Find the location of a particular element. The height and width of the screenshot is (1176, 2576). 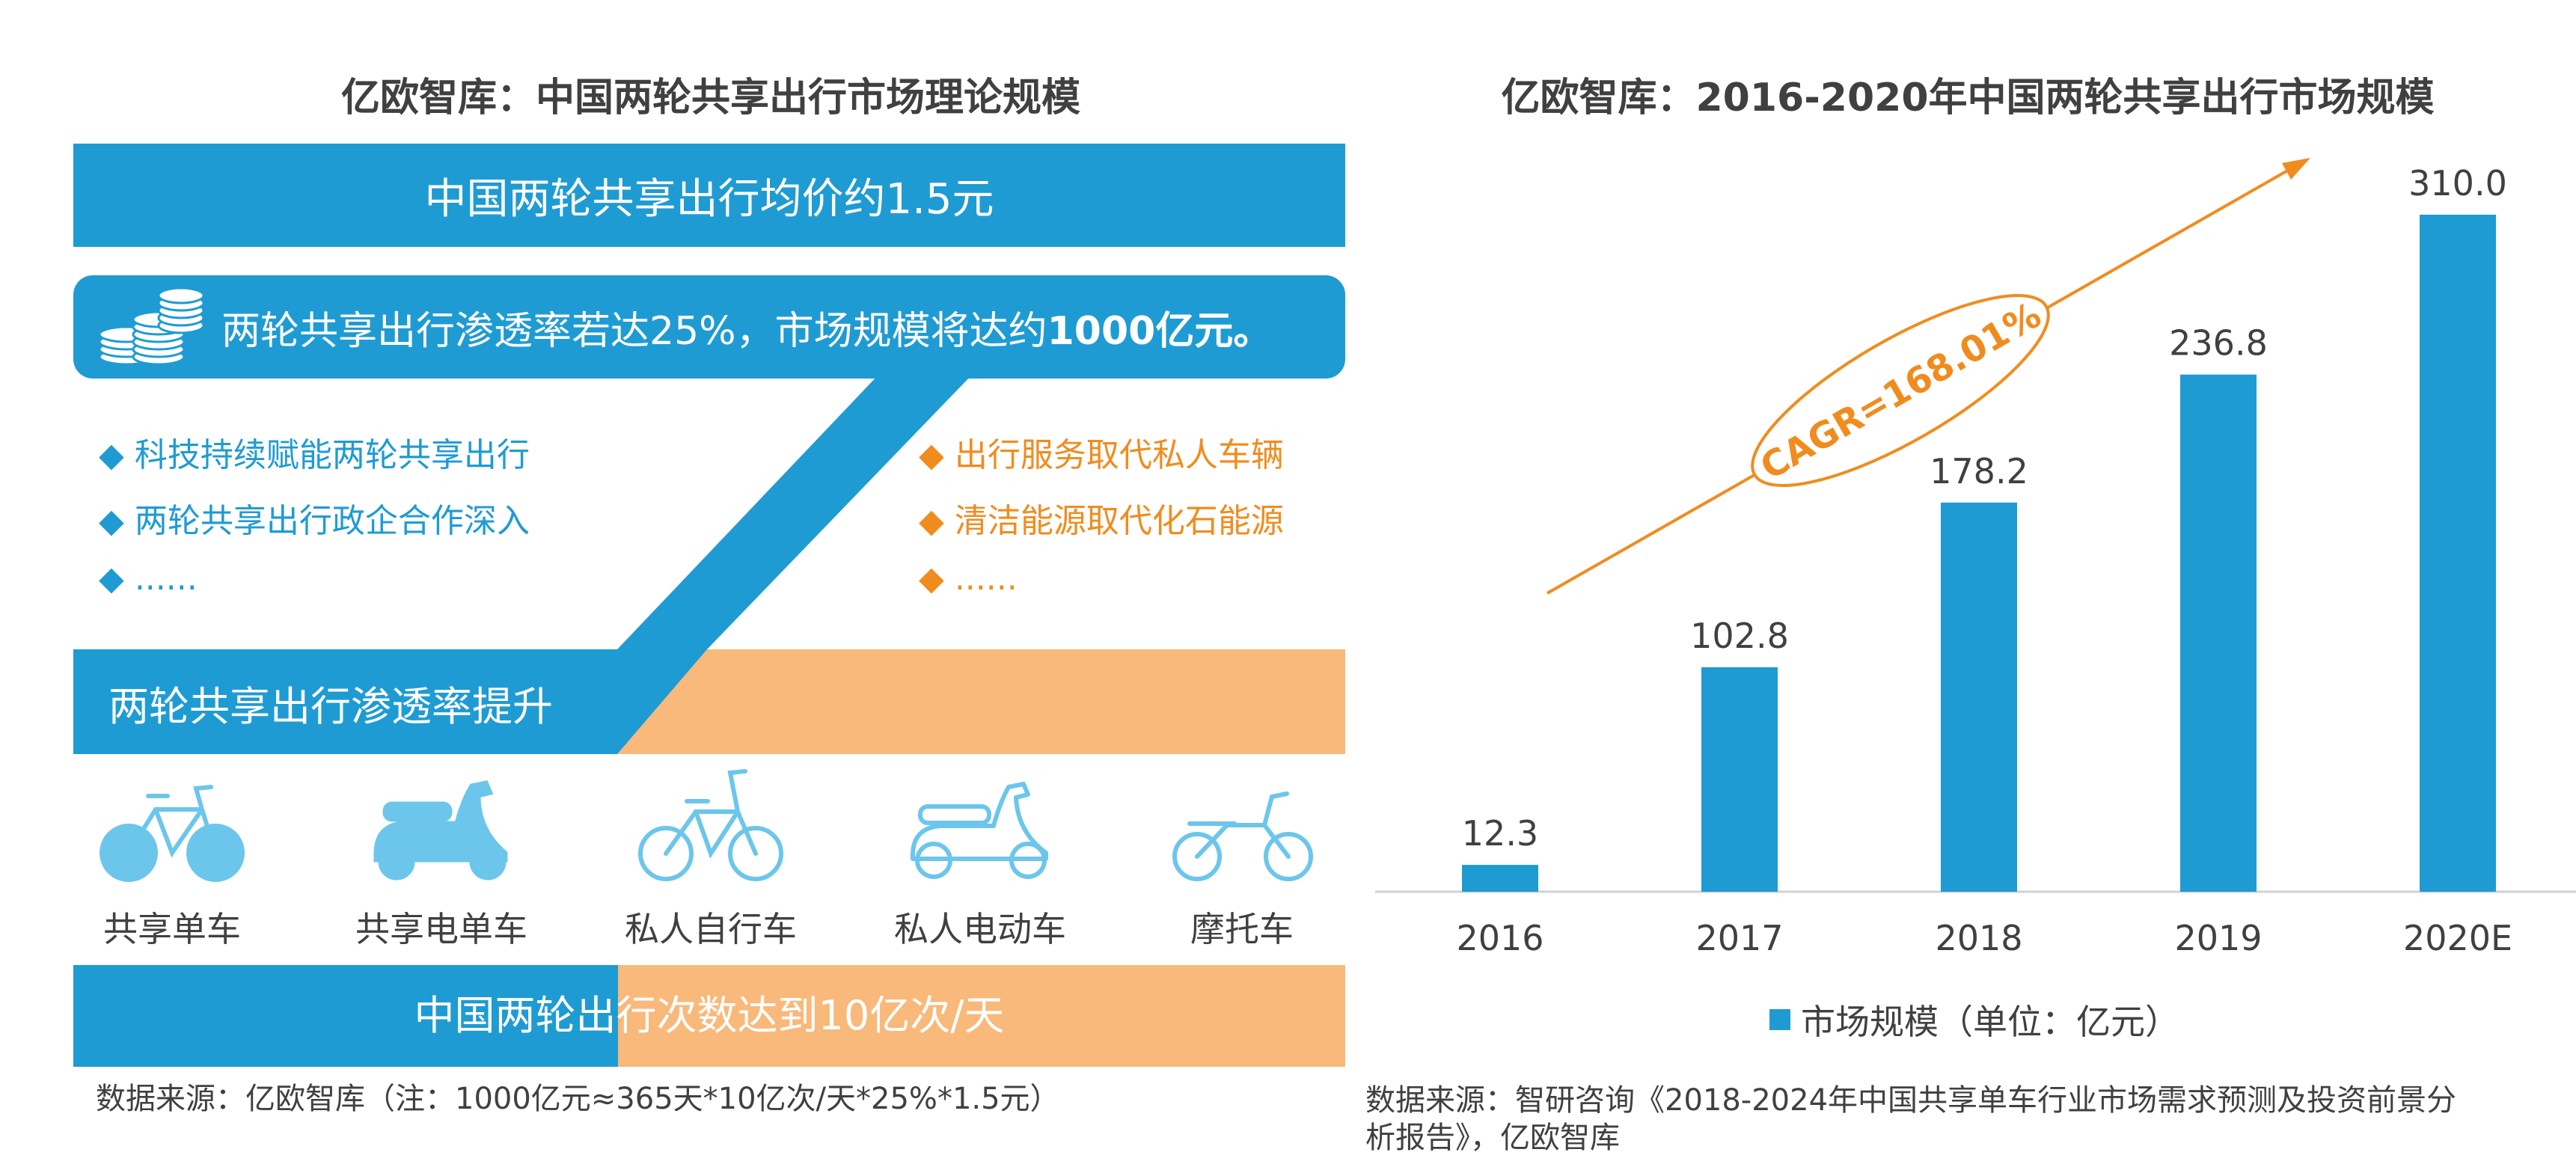

cagr-ellipse is located at coordinates (1900, 391).